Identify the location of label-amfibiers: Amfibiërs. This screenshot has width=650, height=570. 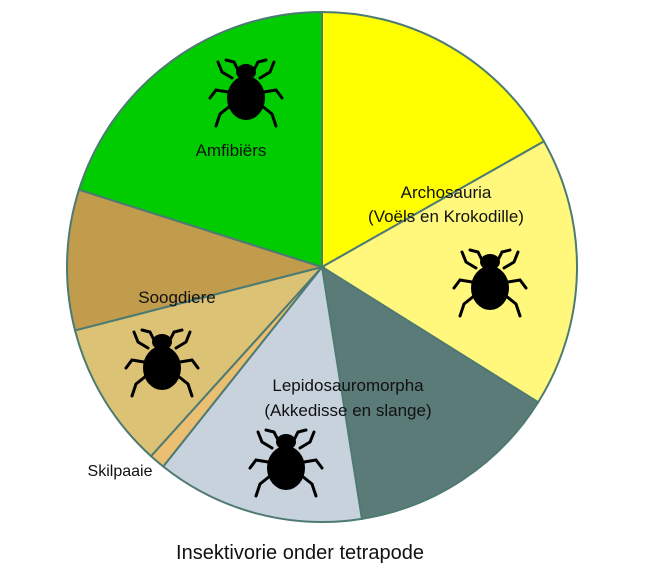
(231, 150).